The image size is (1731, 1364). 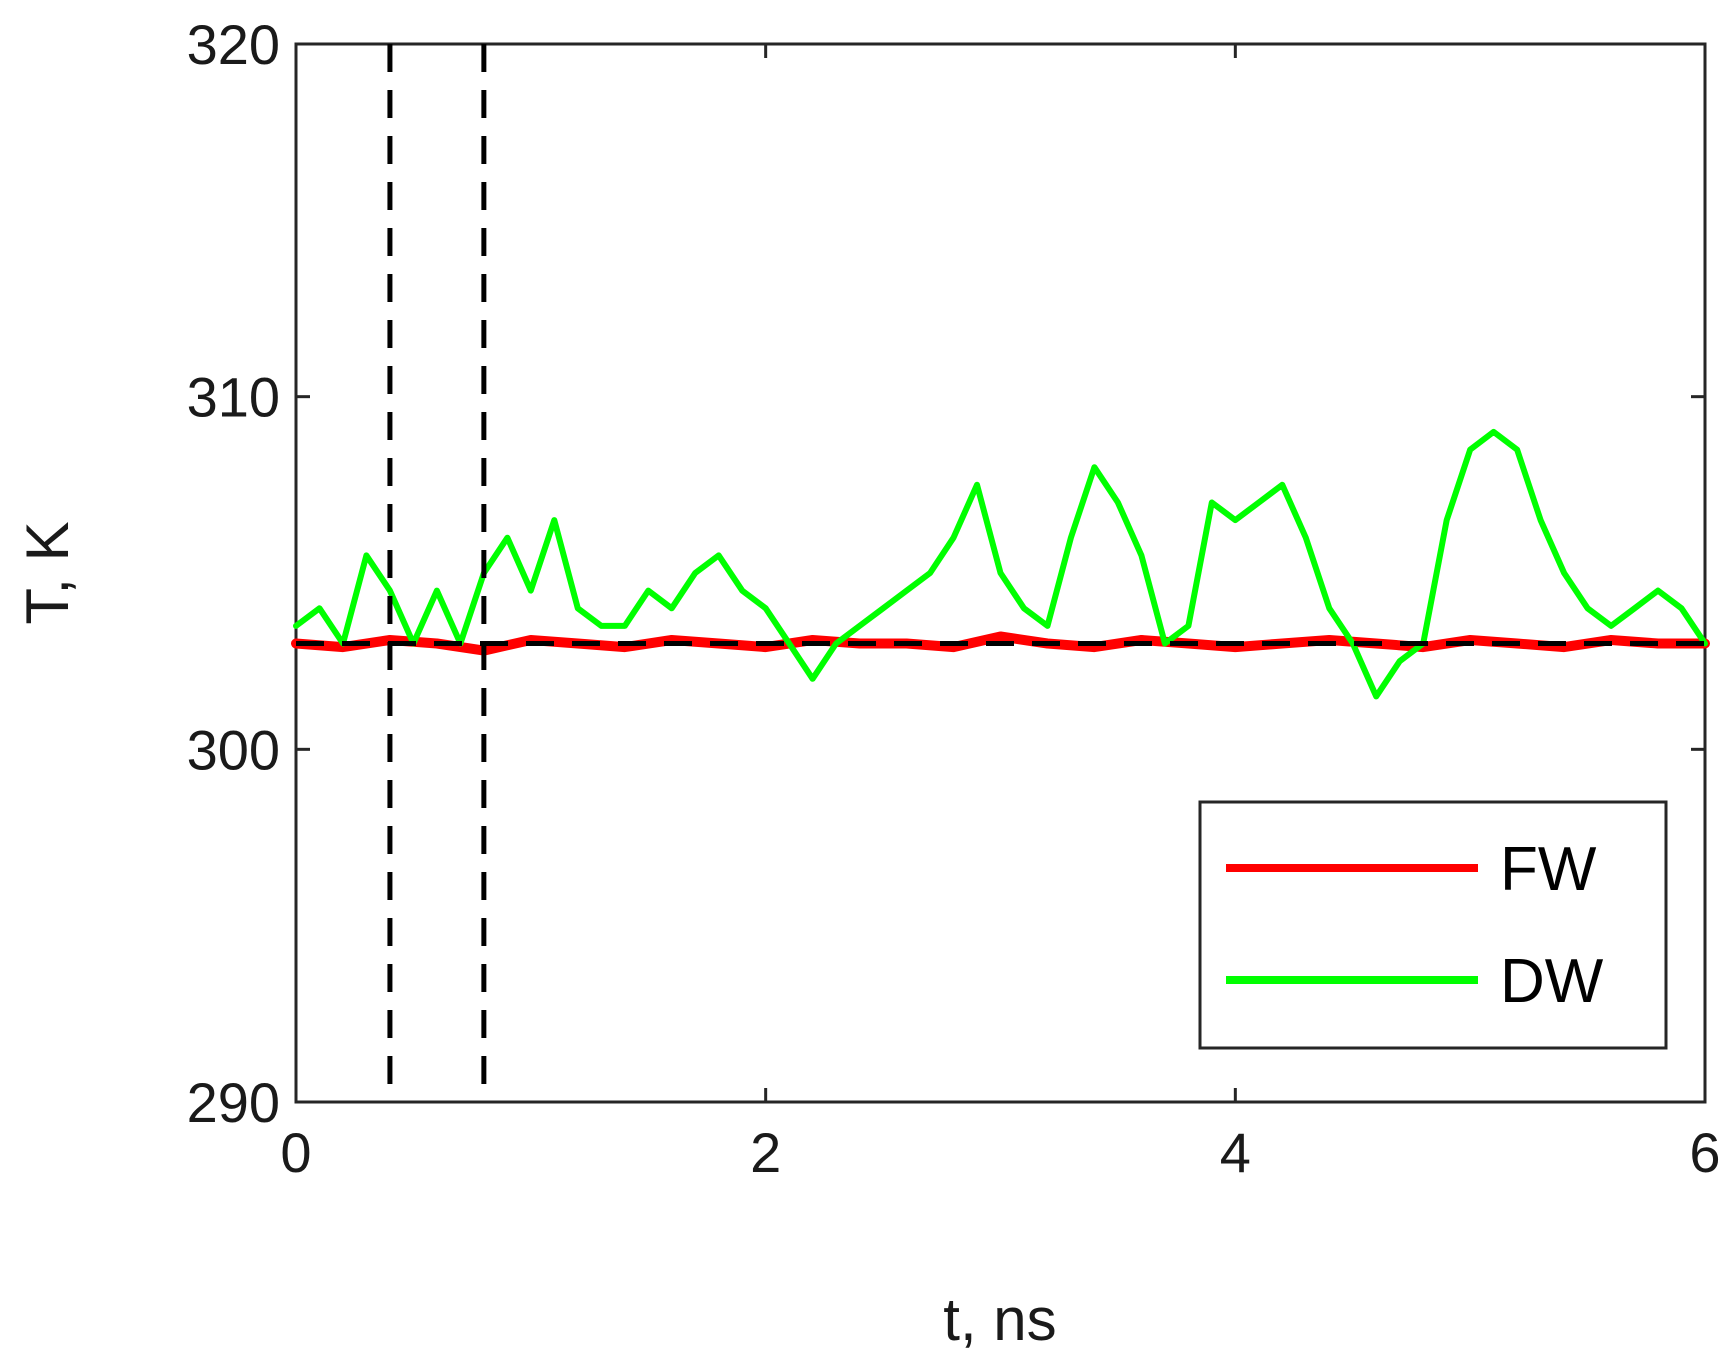 I want to click on series-line-fw, so click(x=1000, y=643).